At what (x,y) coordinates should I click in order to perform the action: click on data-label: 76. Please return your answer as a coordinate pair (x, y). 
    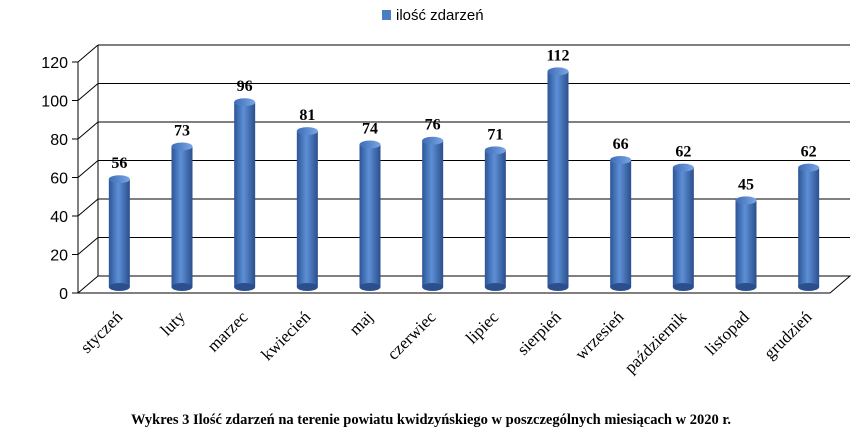
    Looking at the image, I should click on (433, 125).